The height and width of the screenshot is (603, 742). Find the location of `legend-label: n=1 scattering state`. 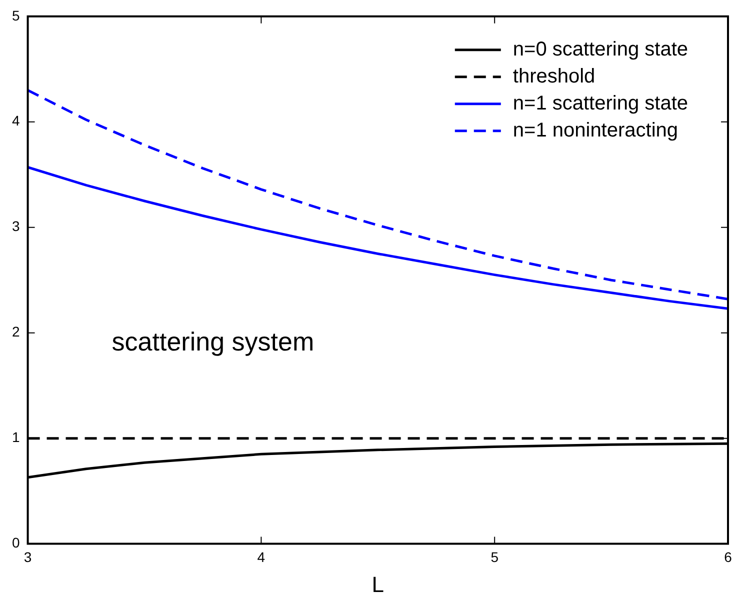

legend-label: n=1 scattering state is located at coordinates (600, 103).